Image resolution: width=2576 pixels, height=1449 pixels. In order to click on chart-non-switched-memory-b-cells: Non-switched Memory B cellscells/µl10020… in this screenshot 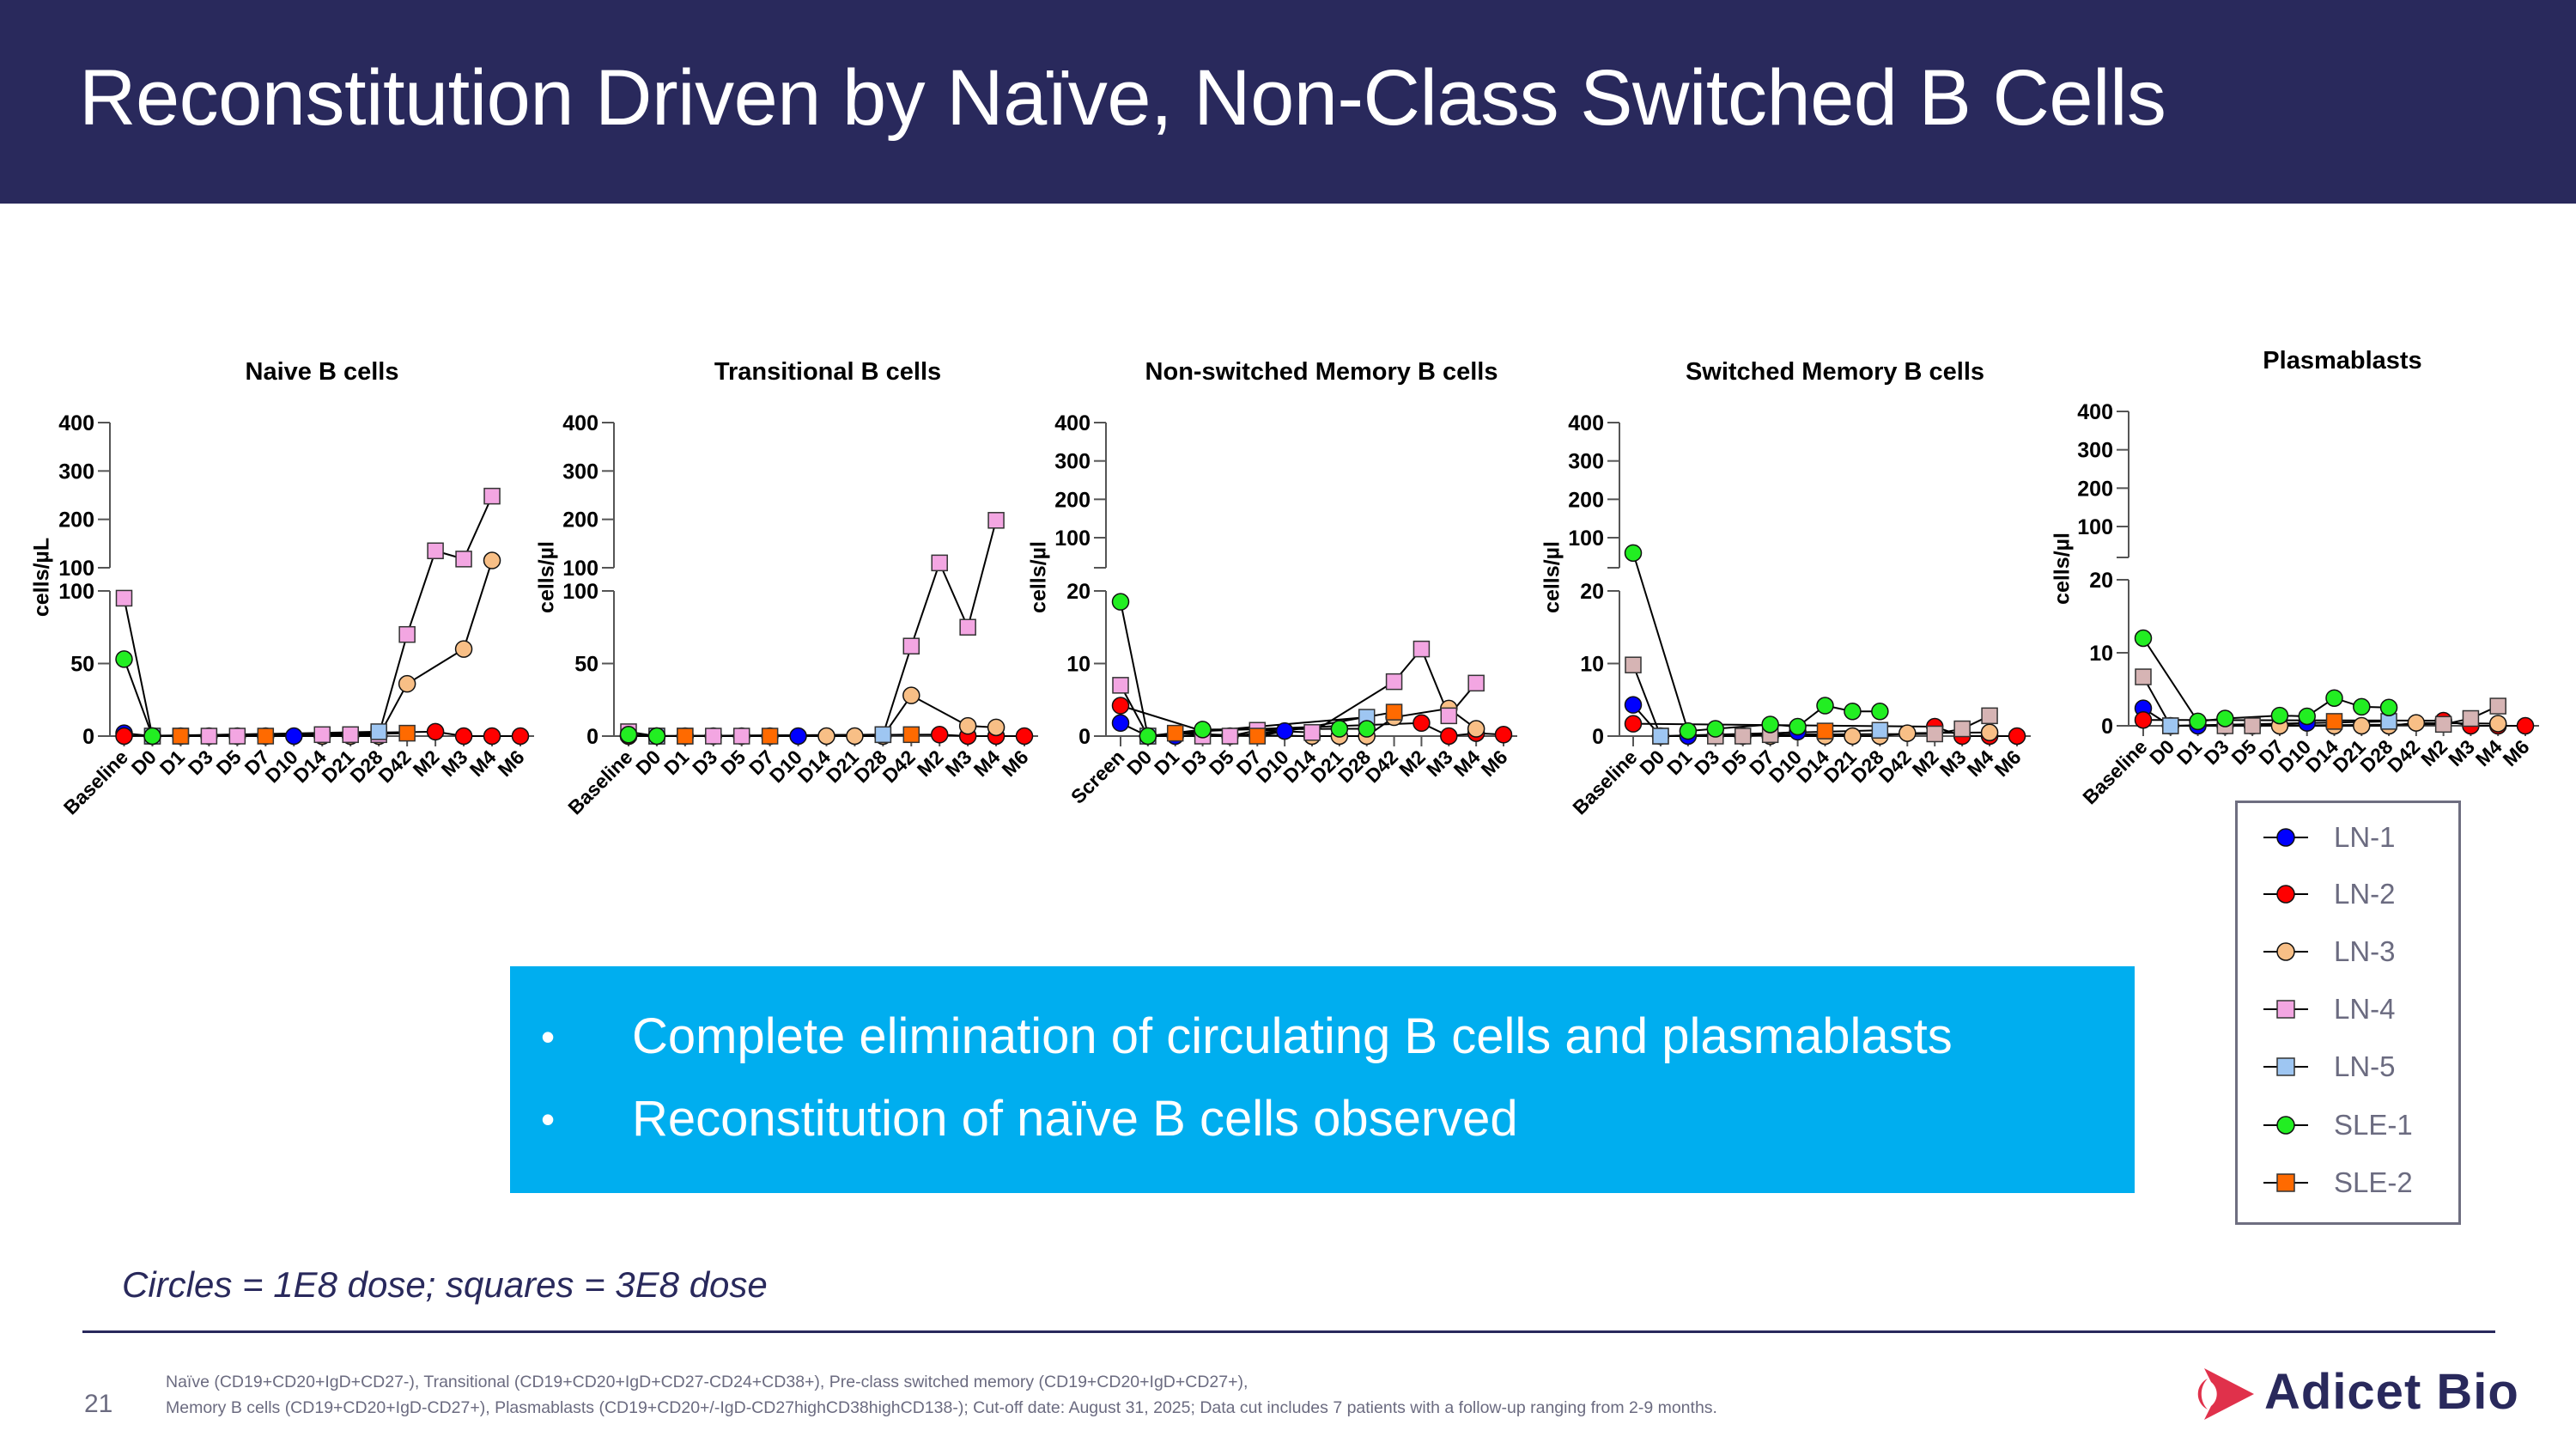, I will do `click(1272, 583)`.